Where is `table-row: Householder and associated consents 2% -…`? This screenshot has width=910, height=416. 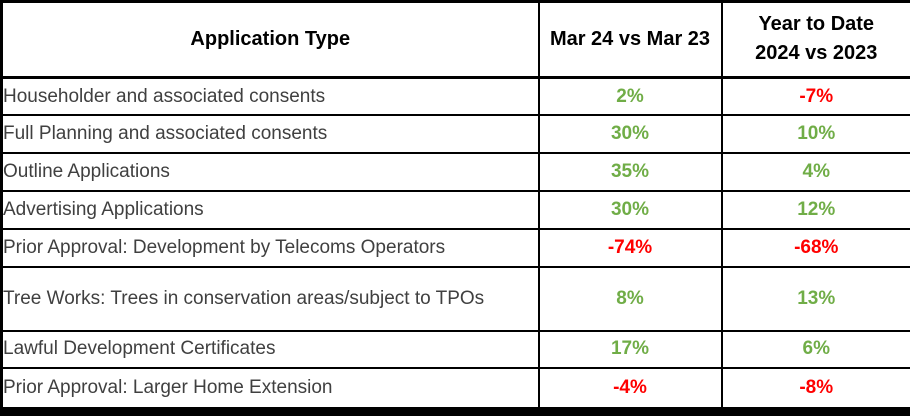
table-row: Householder and associated consents 2% -… is located at coordinates (455, 96).